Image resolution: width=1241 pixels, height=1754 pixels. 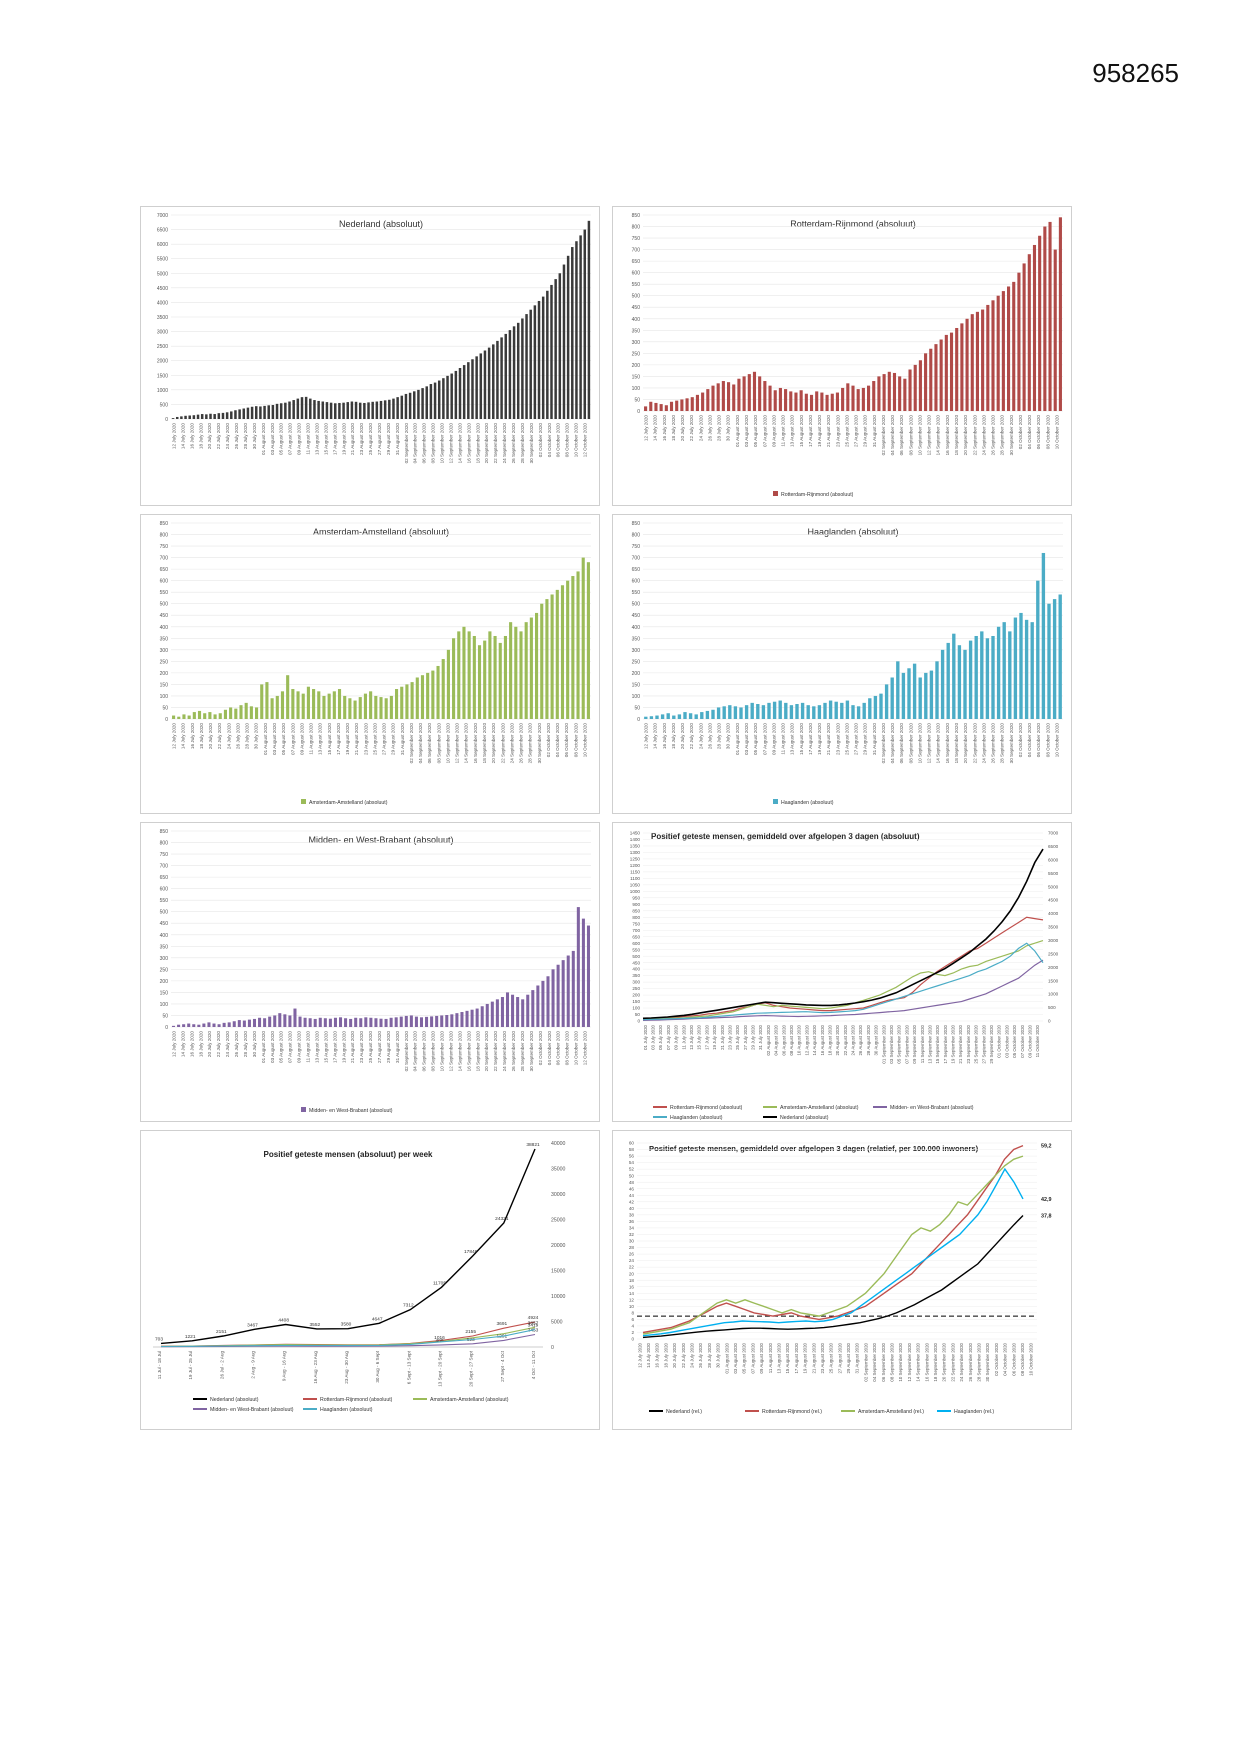 What do you see at coordinates (221, 1365) in the screenshot?
I see `x-tick-label: 26 Jul - 2 Aug` at bounding box center [221, 1365].